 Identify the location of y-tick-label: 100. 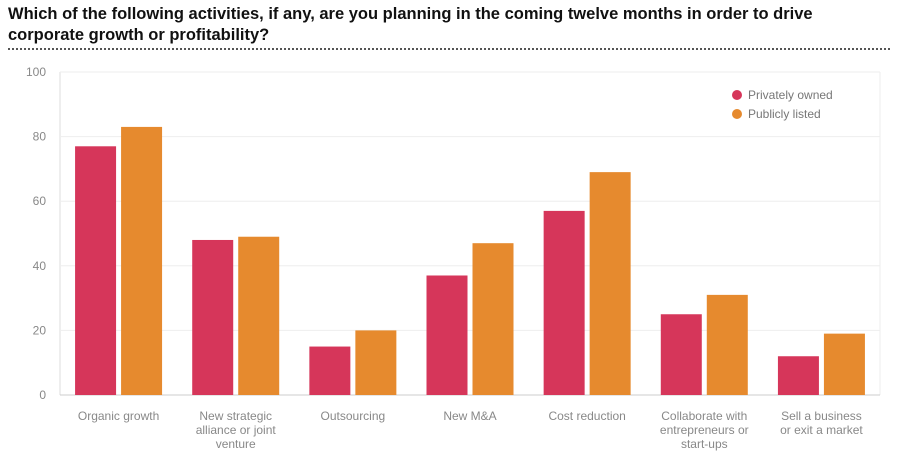
(36, 72).